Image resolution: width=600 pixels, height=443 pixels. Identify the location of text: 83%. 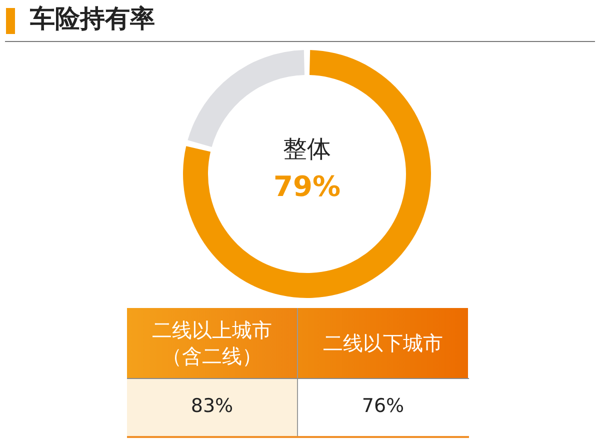
(212, 406).